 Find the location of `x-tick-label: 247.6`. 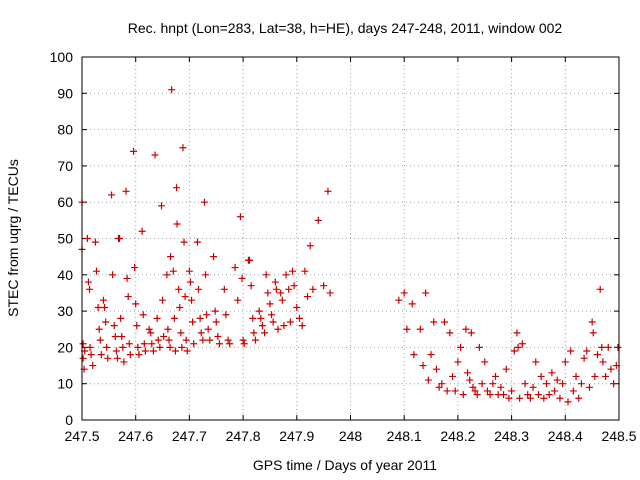

x-tick-label: 247.6 is located at coordinates (135, 436).